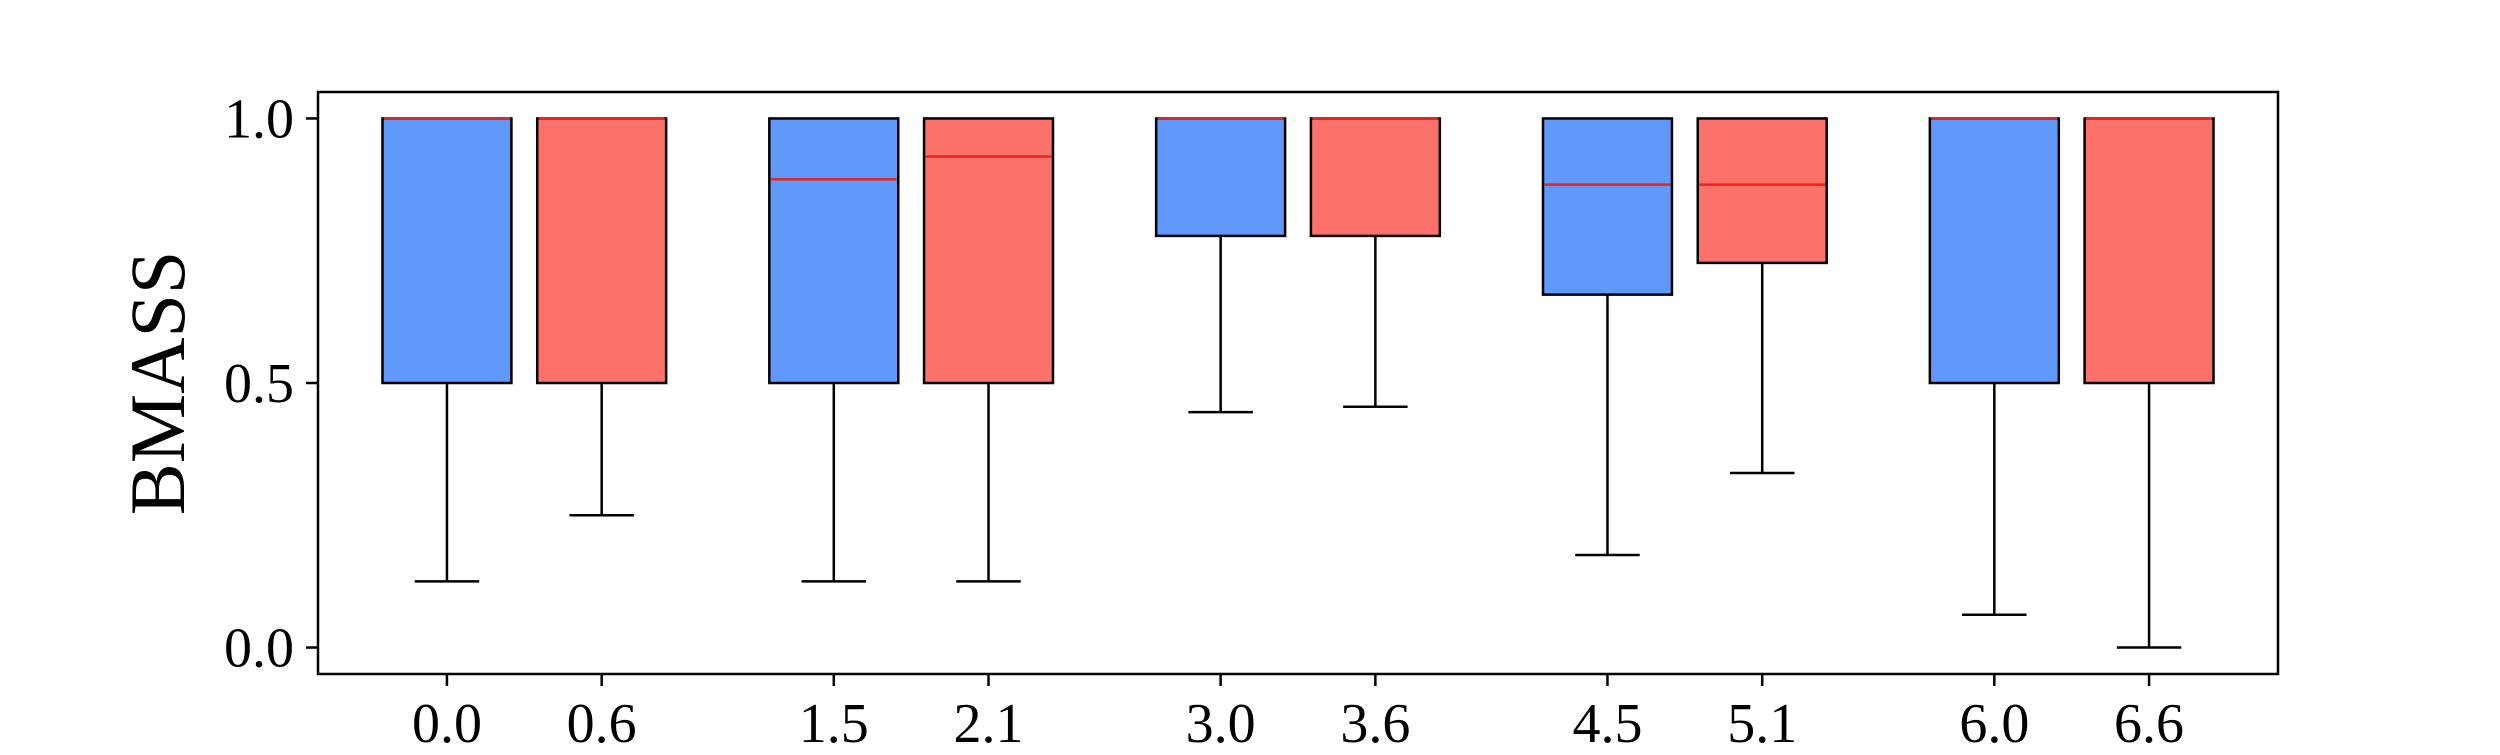 The width and height of the screenshot is (2500, 755). Describe the element at coordinates (259, 649) in the screenshot. I see `y-tick-label: 0.0` at that location.